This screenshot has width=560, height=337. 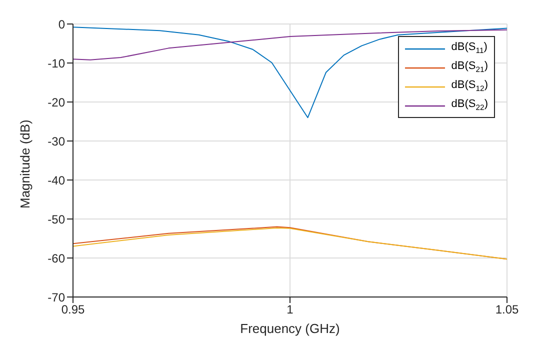 What do you see at coordinates (469, 67) in the screenshot?
I see `legend-label: dB(S$_{21}$)` at bounding box center [469, 67].